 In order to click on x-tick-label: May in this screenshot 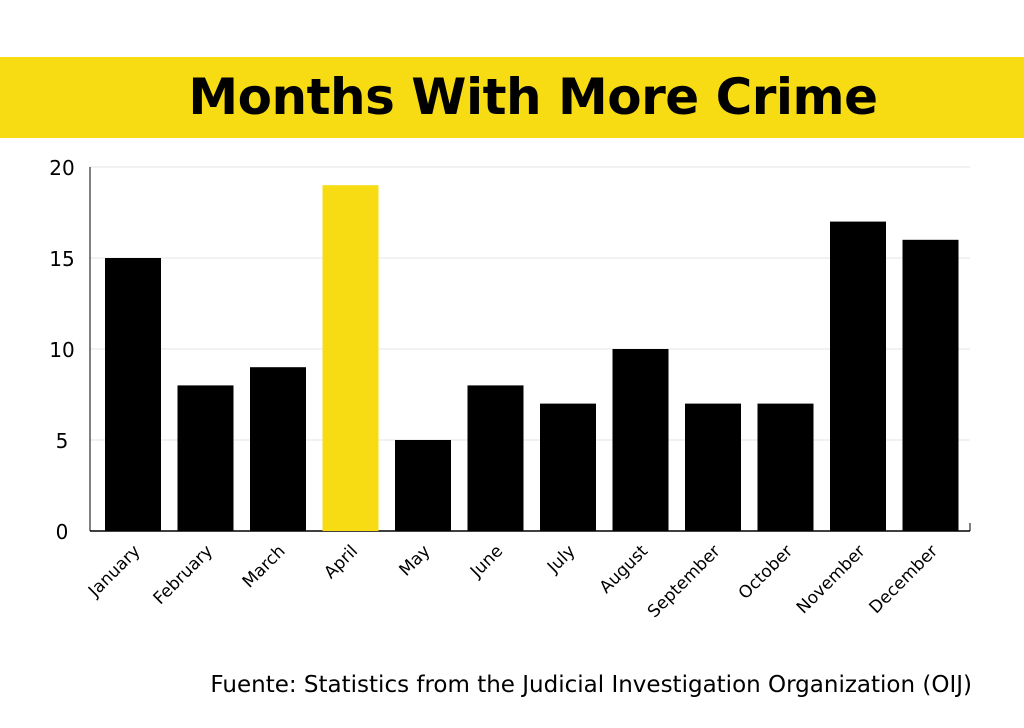, I will do `click(415, 560)`.